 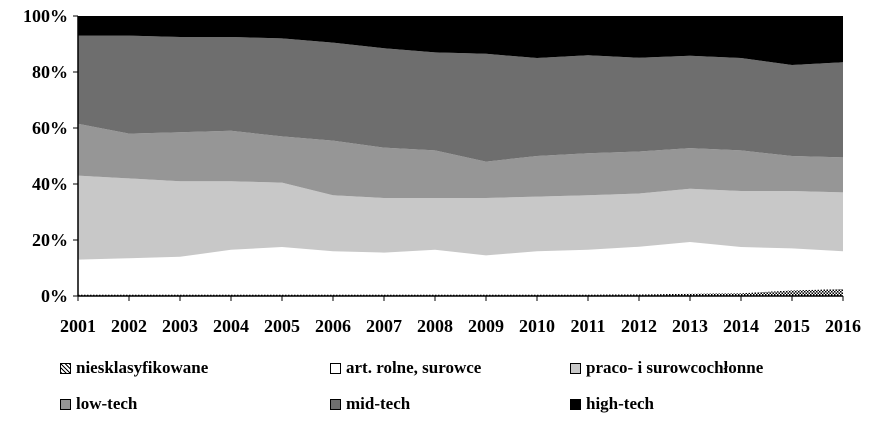 I want to click on y-tick-label: 20%, so click(x=50, y=240).